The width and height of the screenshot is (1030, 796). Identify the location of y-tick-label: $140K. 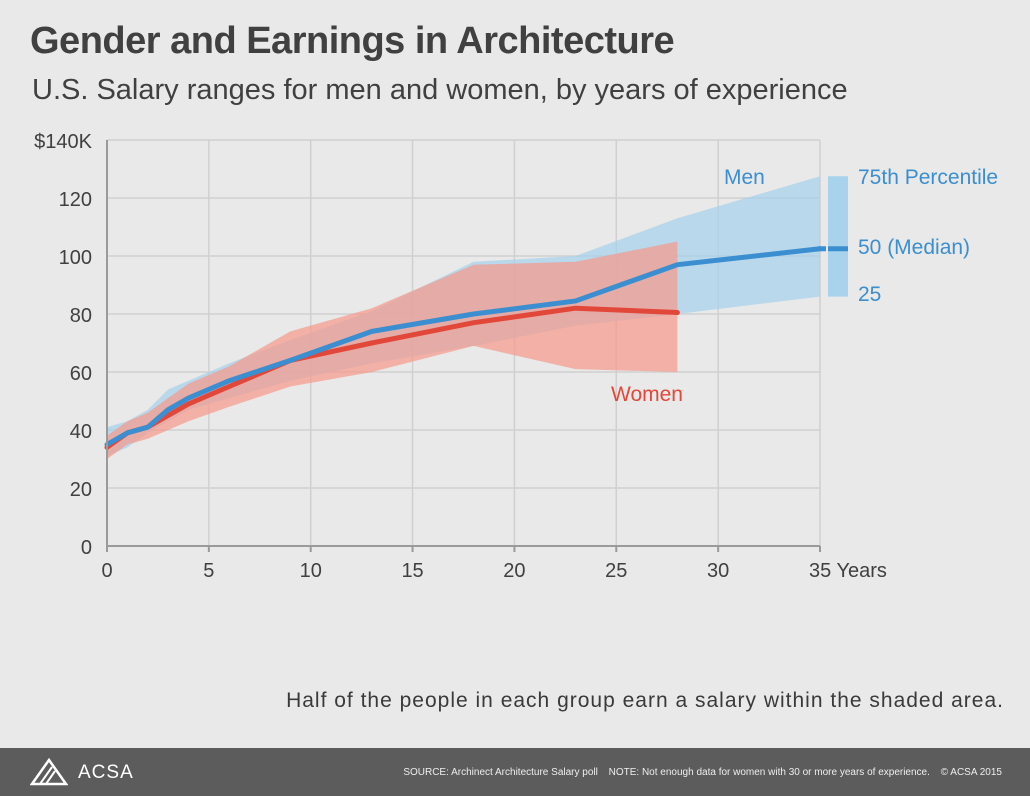
(63, 142).